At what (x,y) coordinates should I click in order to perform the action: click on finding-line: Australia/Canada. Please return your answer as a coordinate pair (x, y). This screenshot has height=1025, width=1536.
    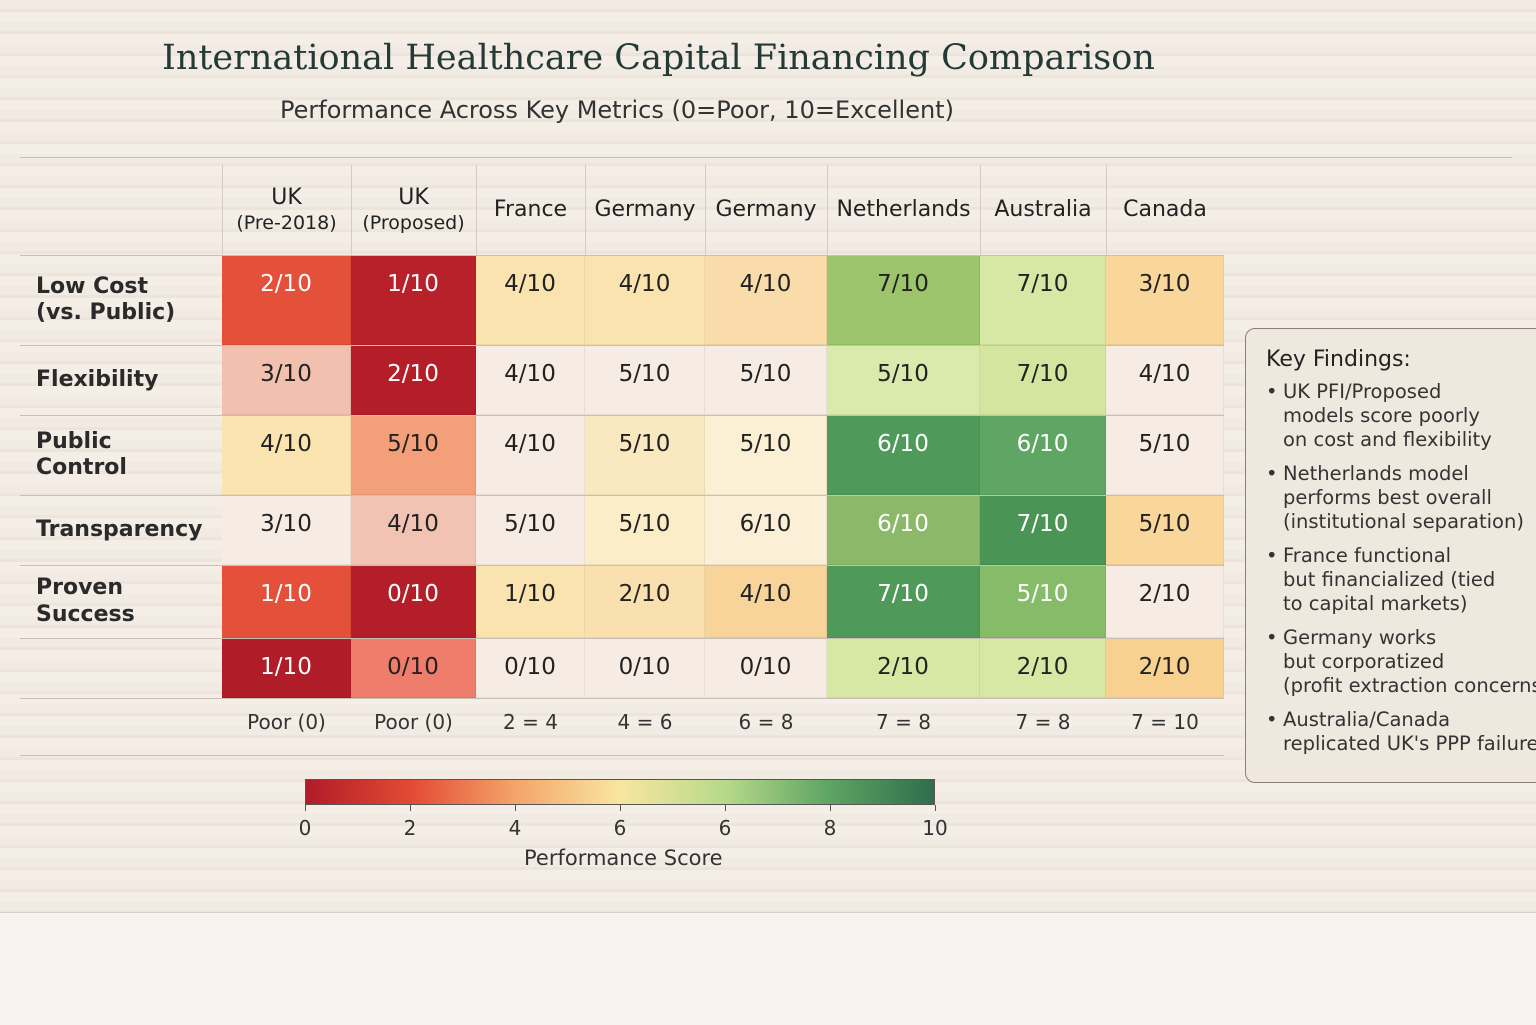
    Looking at the image, I should click on (1367, 719).